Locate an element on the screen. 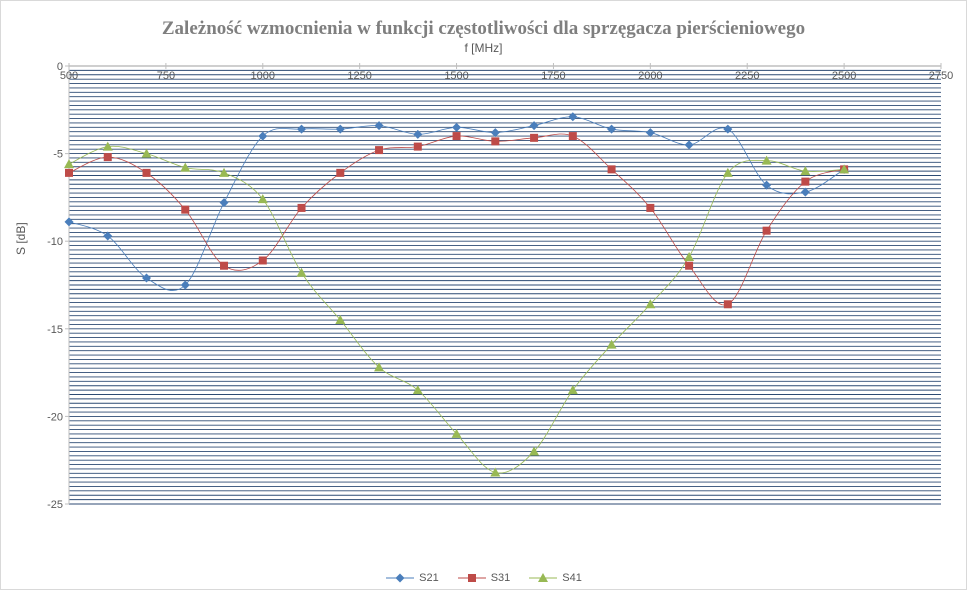  x-tick-label: 1000 is located at coordinates (263, 76).